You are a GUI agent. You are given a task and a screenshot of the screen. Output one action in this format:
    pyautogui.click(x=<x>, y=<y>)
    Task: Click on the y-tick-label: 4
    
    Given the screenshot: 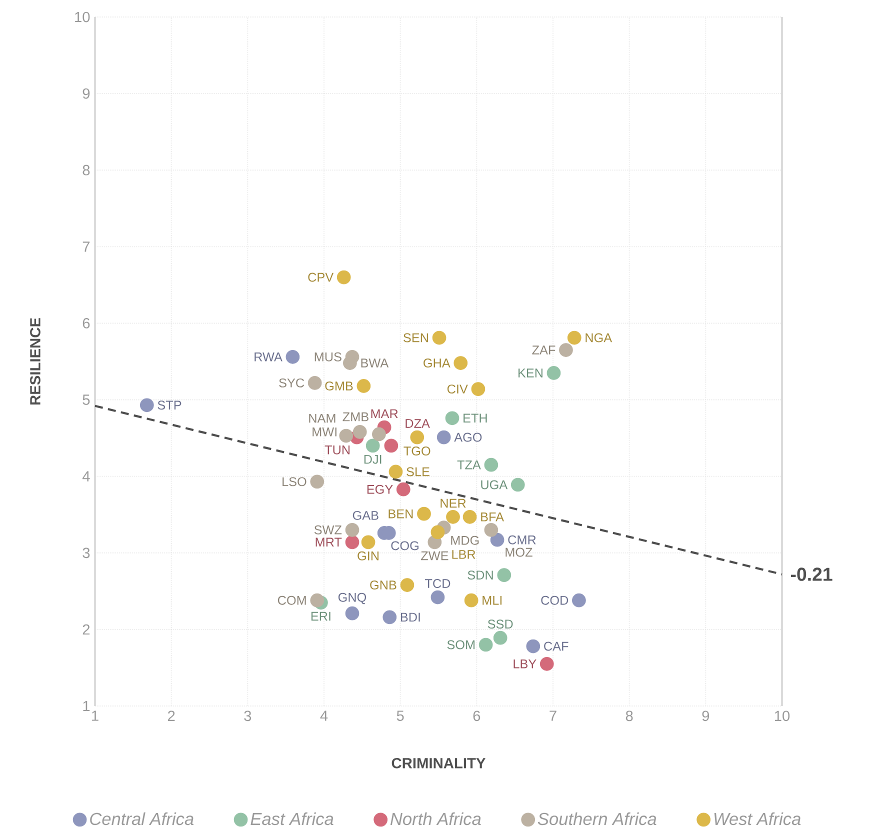 What is the action you would take?
    pyautogui.click(x=86, y=476)
    